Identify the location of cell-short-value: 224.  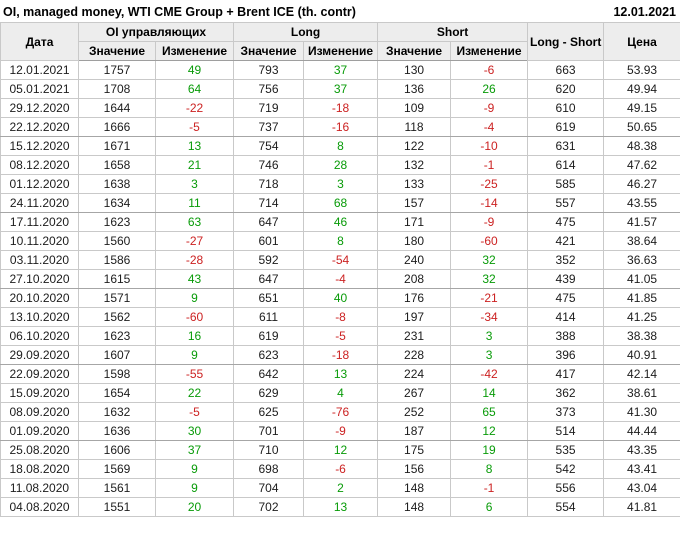
(414, 374).